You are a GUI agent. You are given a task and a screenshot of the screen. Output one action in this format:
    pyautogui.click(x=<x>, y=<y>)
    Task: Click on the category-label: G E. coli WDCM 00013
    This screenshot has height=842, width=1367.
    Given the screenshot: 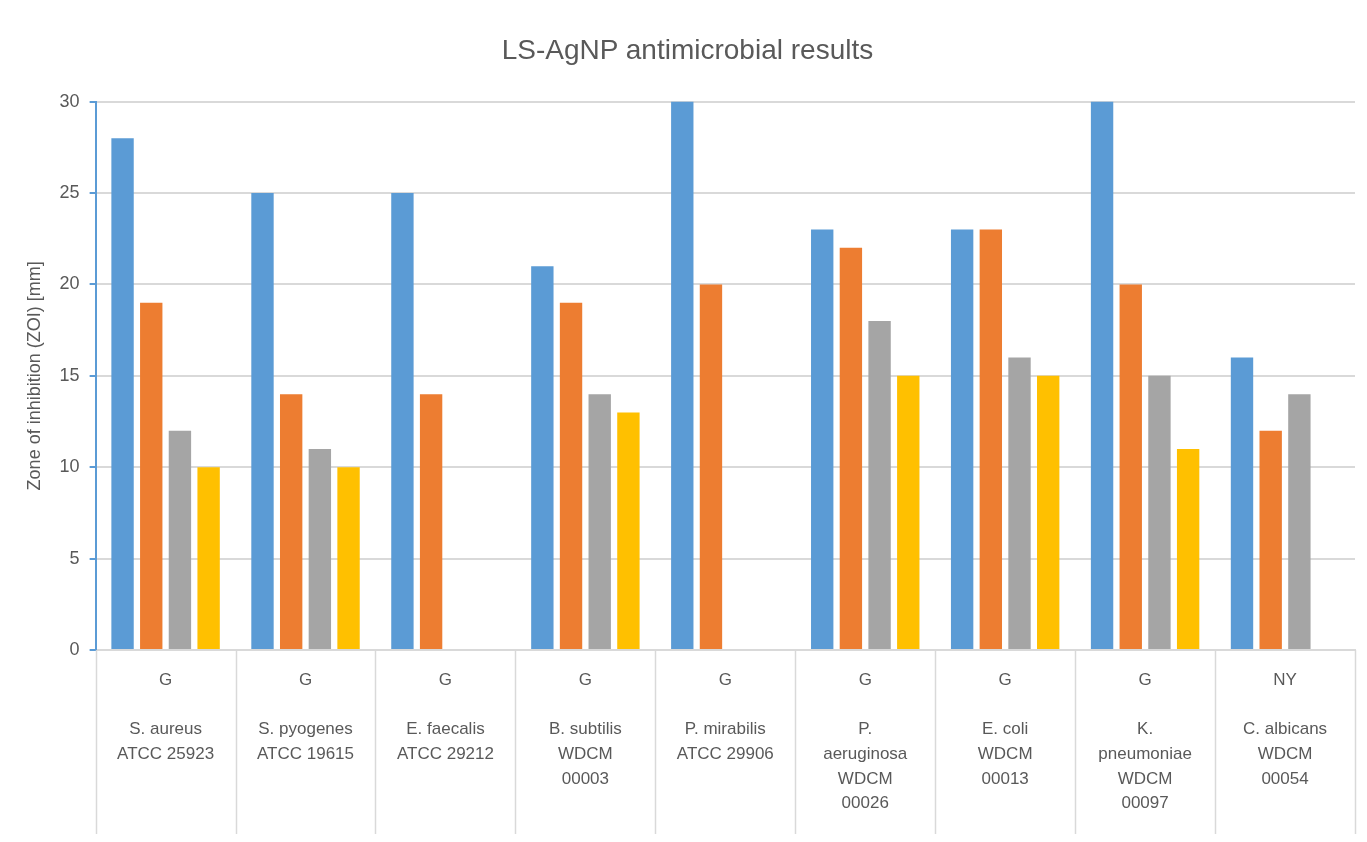 What is the action you would take?
    pyautogui.click(x=1005, y=729)
    